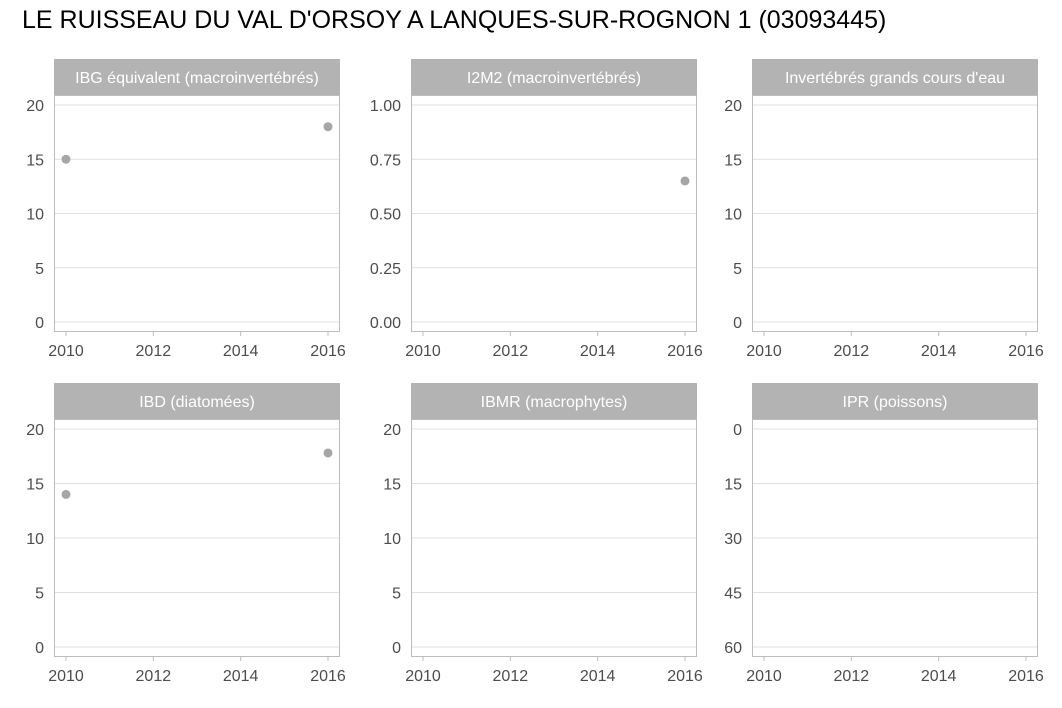  Describe the element at coordinates (385, 269) in the screenshot. I see `y-tick-label: 0.25` at that location.